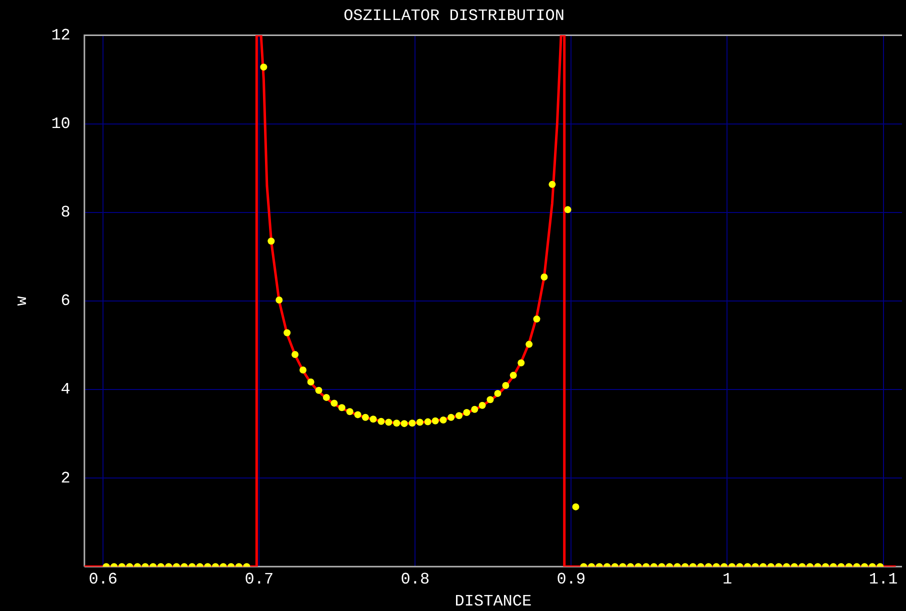 Image resolution: width=906 pixels, height=611 pixels. Describe the element at coordinates (65, 389) in the screenshot. I see `y-tick-label: 4` at that location.